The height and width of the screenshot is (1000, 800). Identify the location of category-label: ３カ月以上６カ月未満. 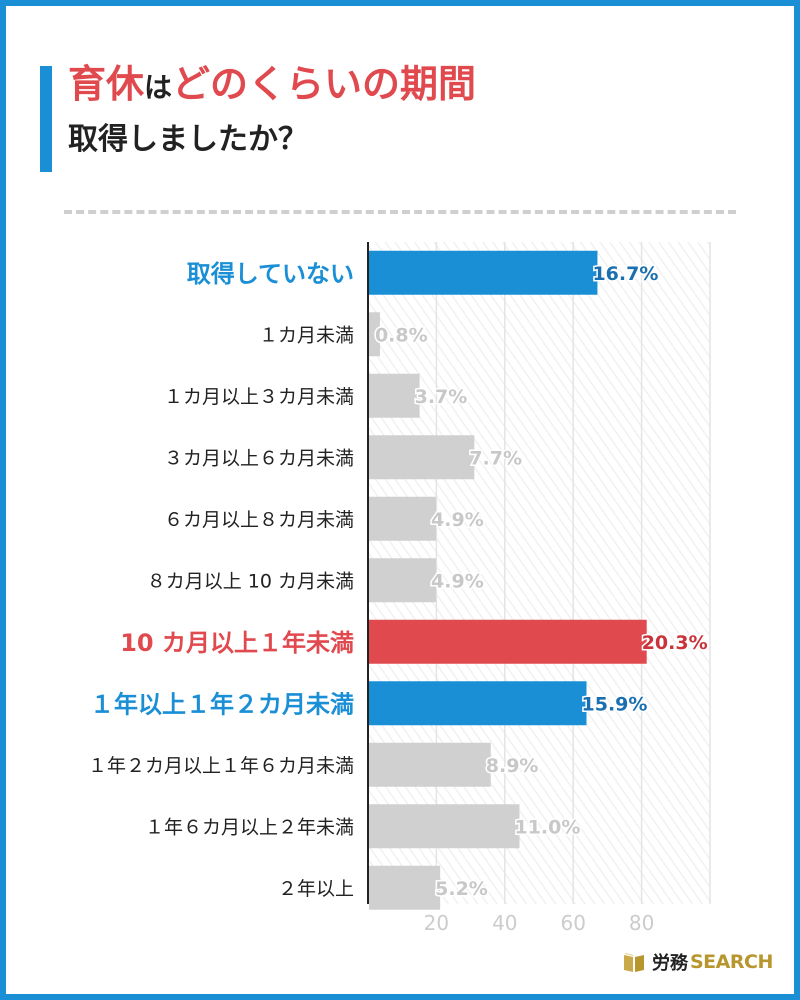
(259, 458).